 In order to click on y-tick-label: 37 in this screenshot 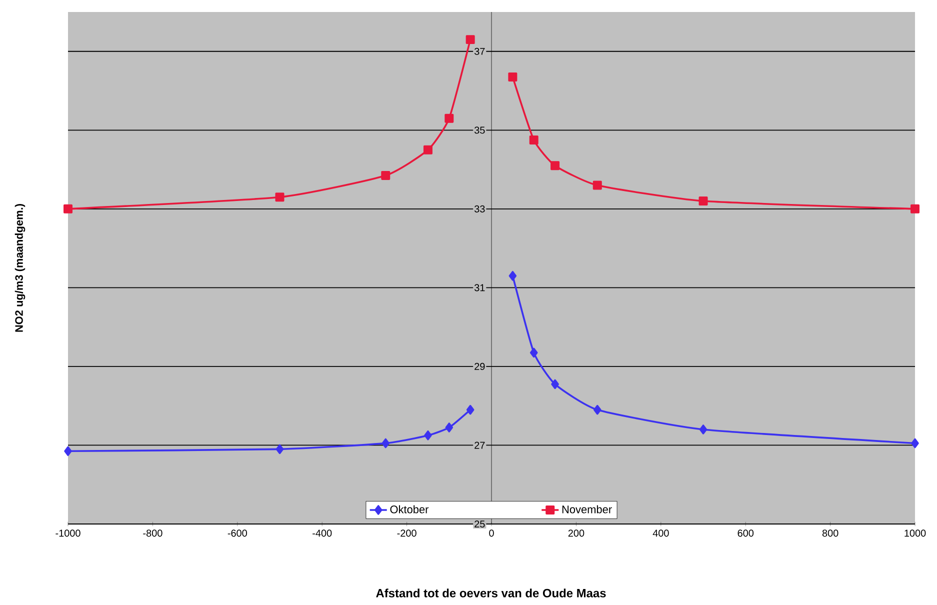, I will do `click(479, 51)`.